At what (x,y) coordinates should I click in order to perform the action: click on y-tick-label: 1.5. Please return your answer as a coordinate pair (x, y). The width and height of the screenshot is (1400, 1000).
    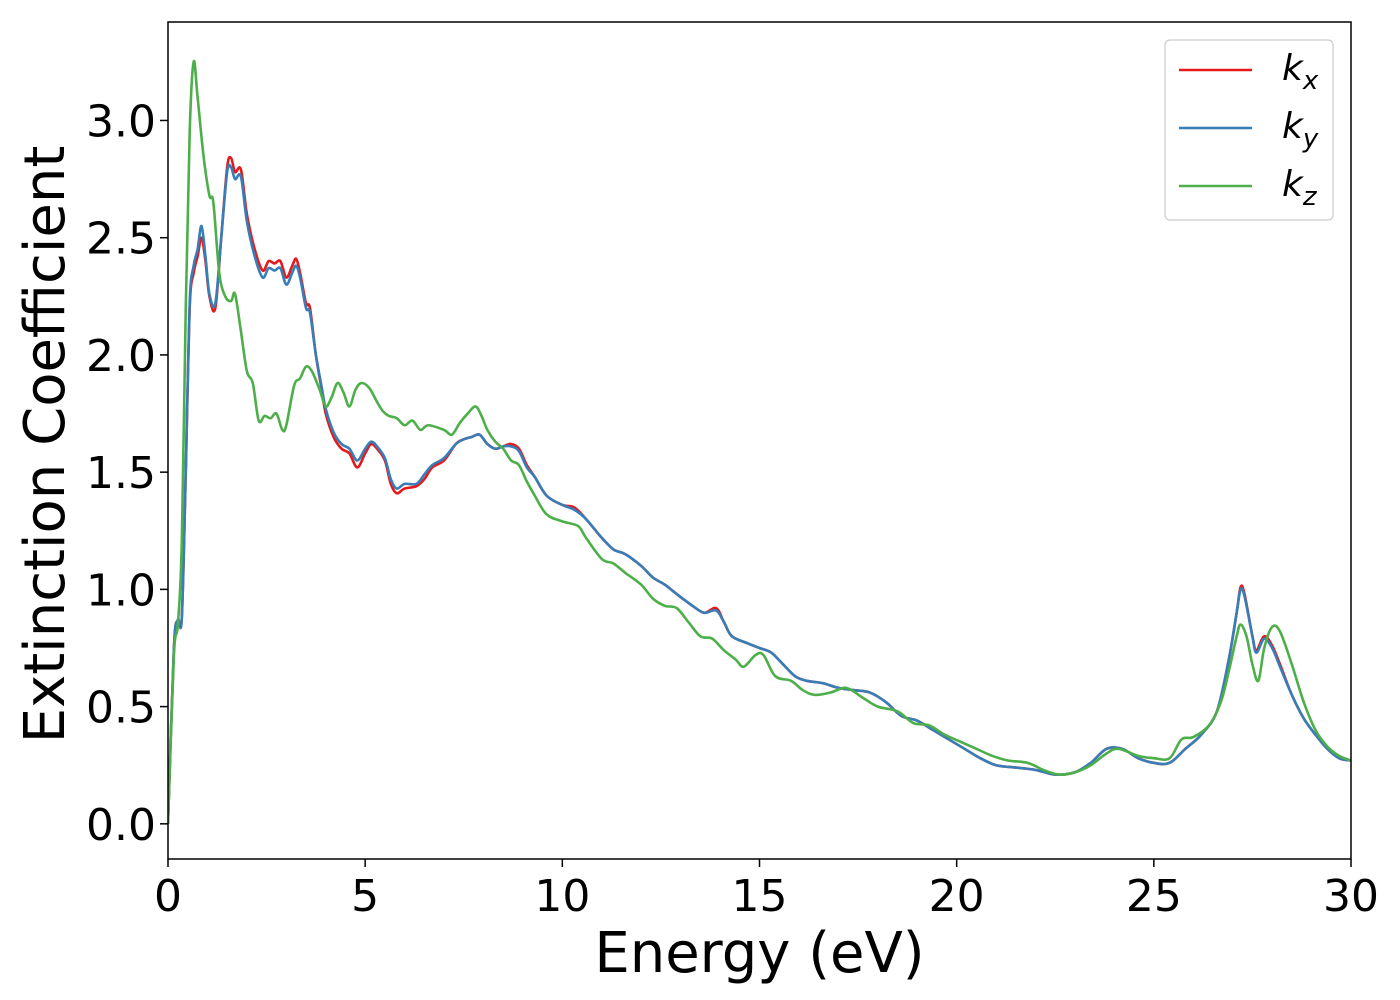
    Looking at the image, I should click on (121, 473).